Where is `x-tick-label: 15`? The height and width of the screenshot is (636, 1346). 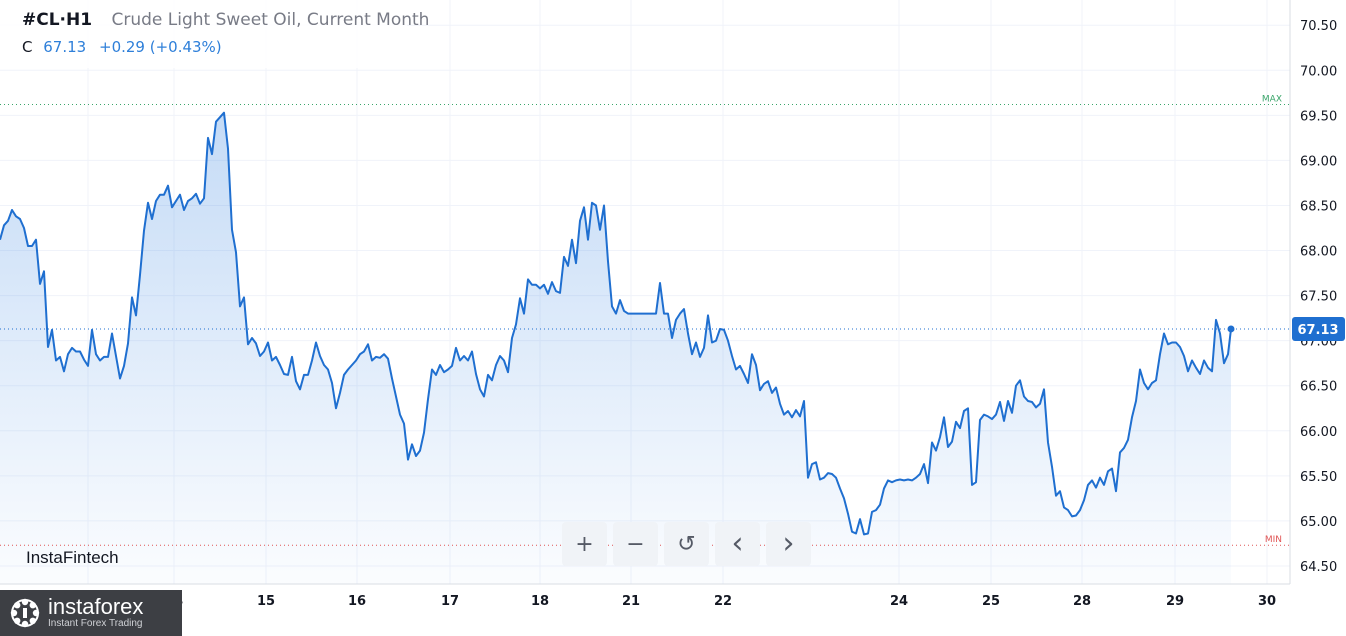 x-tick-label: 15 is located at coordinates (266, 601).